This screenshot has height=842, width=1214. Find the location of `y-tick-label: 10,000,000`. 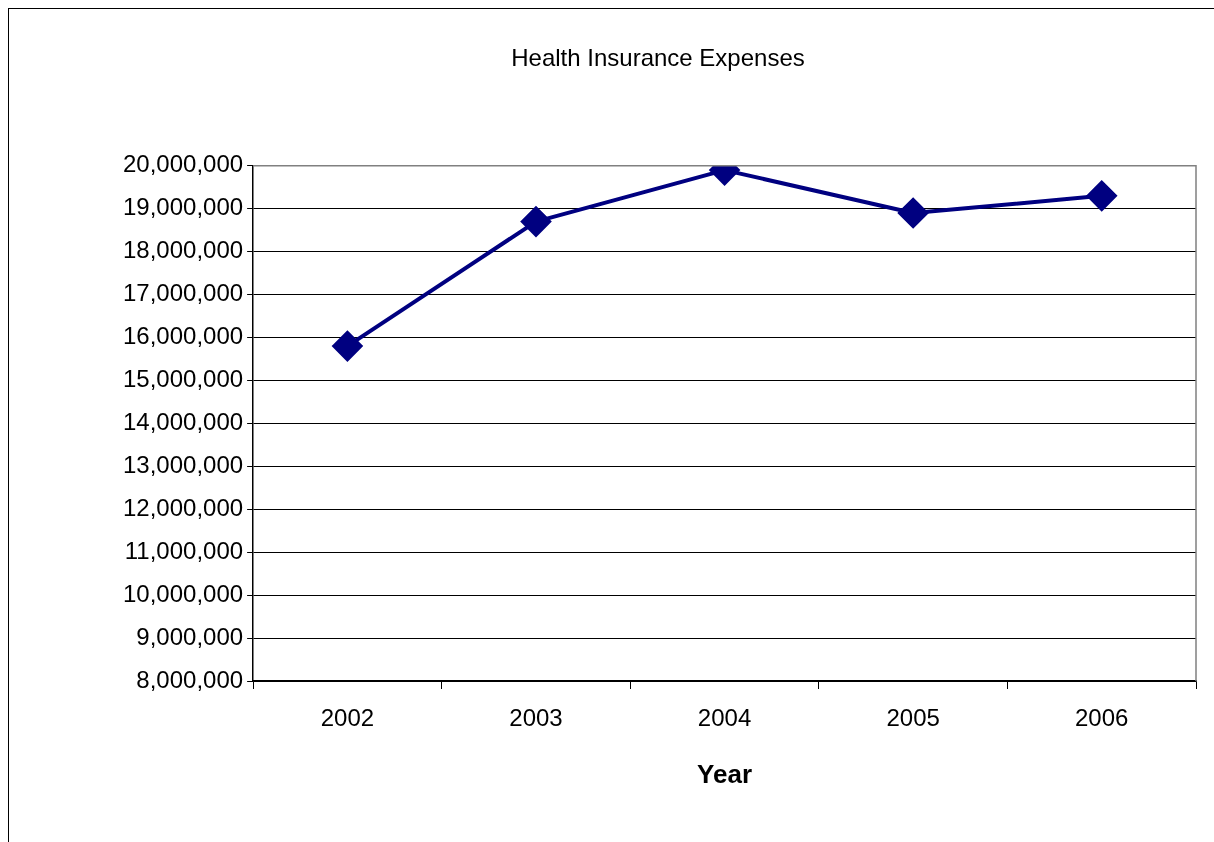

y-tick-label: 10,000,000 is located at coordinates (183, 593).